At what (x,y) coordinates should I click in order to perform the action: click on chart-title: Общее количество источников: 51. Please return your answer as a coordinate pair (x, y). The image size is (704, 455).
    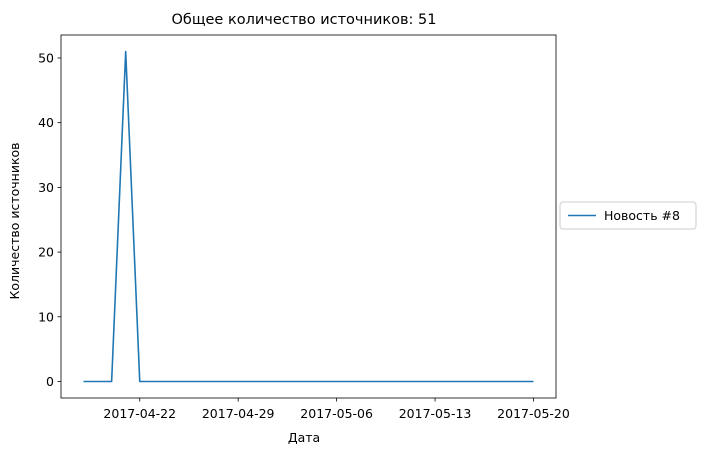
    Looking at the image, I should click on (303, 20).